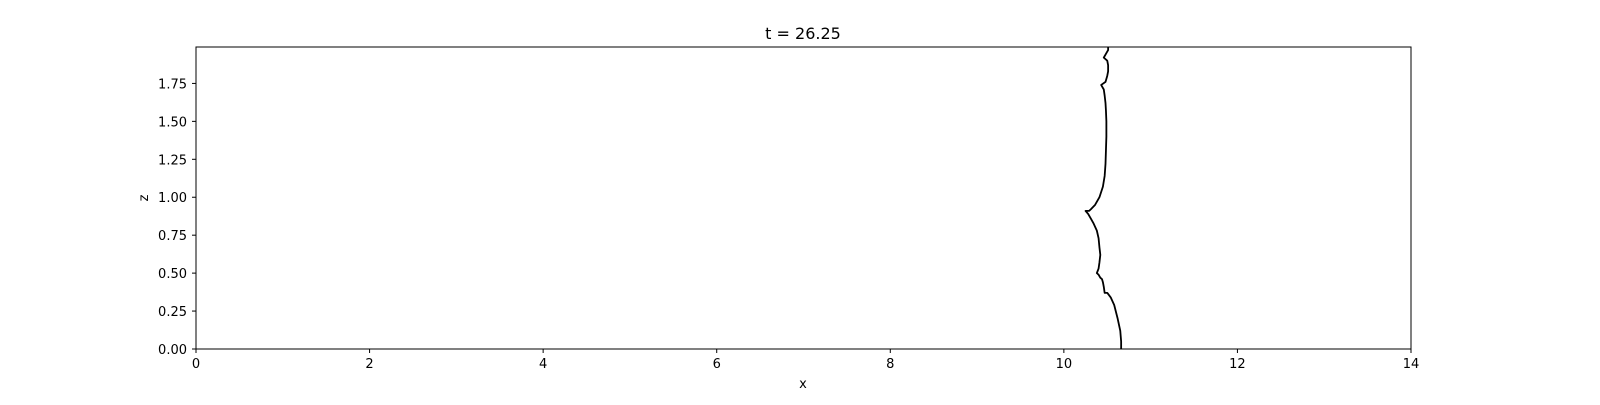  What do you see at coordinates (803, 384) in the screenshot?
I see `x-axis-label: x` at bounding box center [803, 384].